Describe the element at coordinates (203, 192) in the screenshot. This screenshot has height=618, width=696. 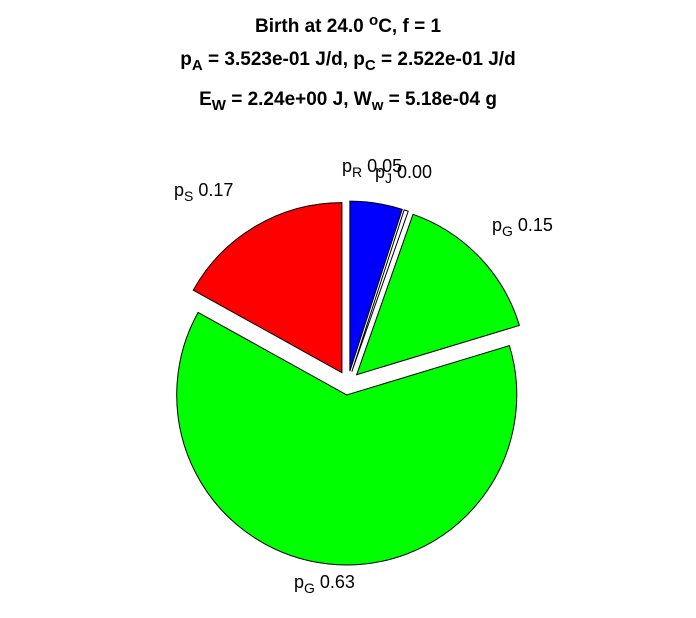
I see `slice-label-pS-4: pS 0.17` at that location.